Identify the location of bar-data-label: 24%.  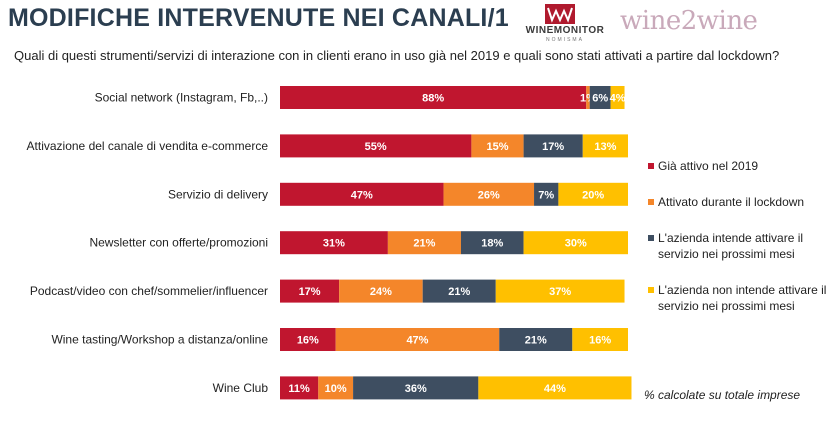
(381, 292).